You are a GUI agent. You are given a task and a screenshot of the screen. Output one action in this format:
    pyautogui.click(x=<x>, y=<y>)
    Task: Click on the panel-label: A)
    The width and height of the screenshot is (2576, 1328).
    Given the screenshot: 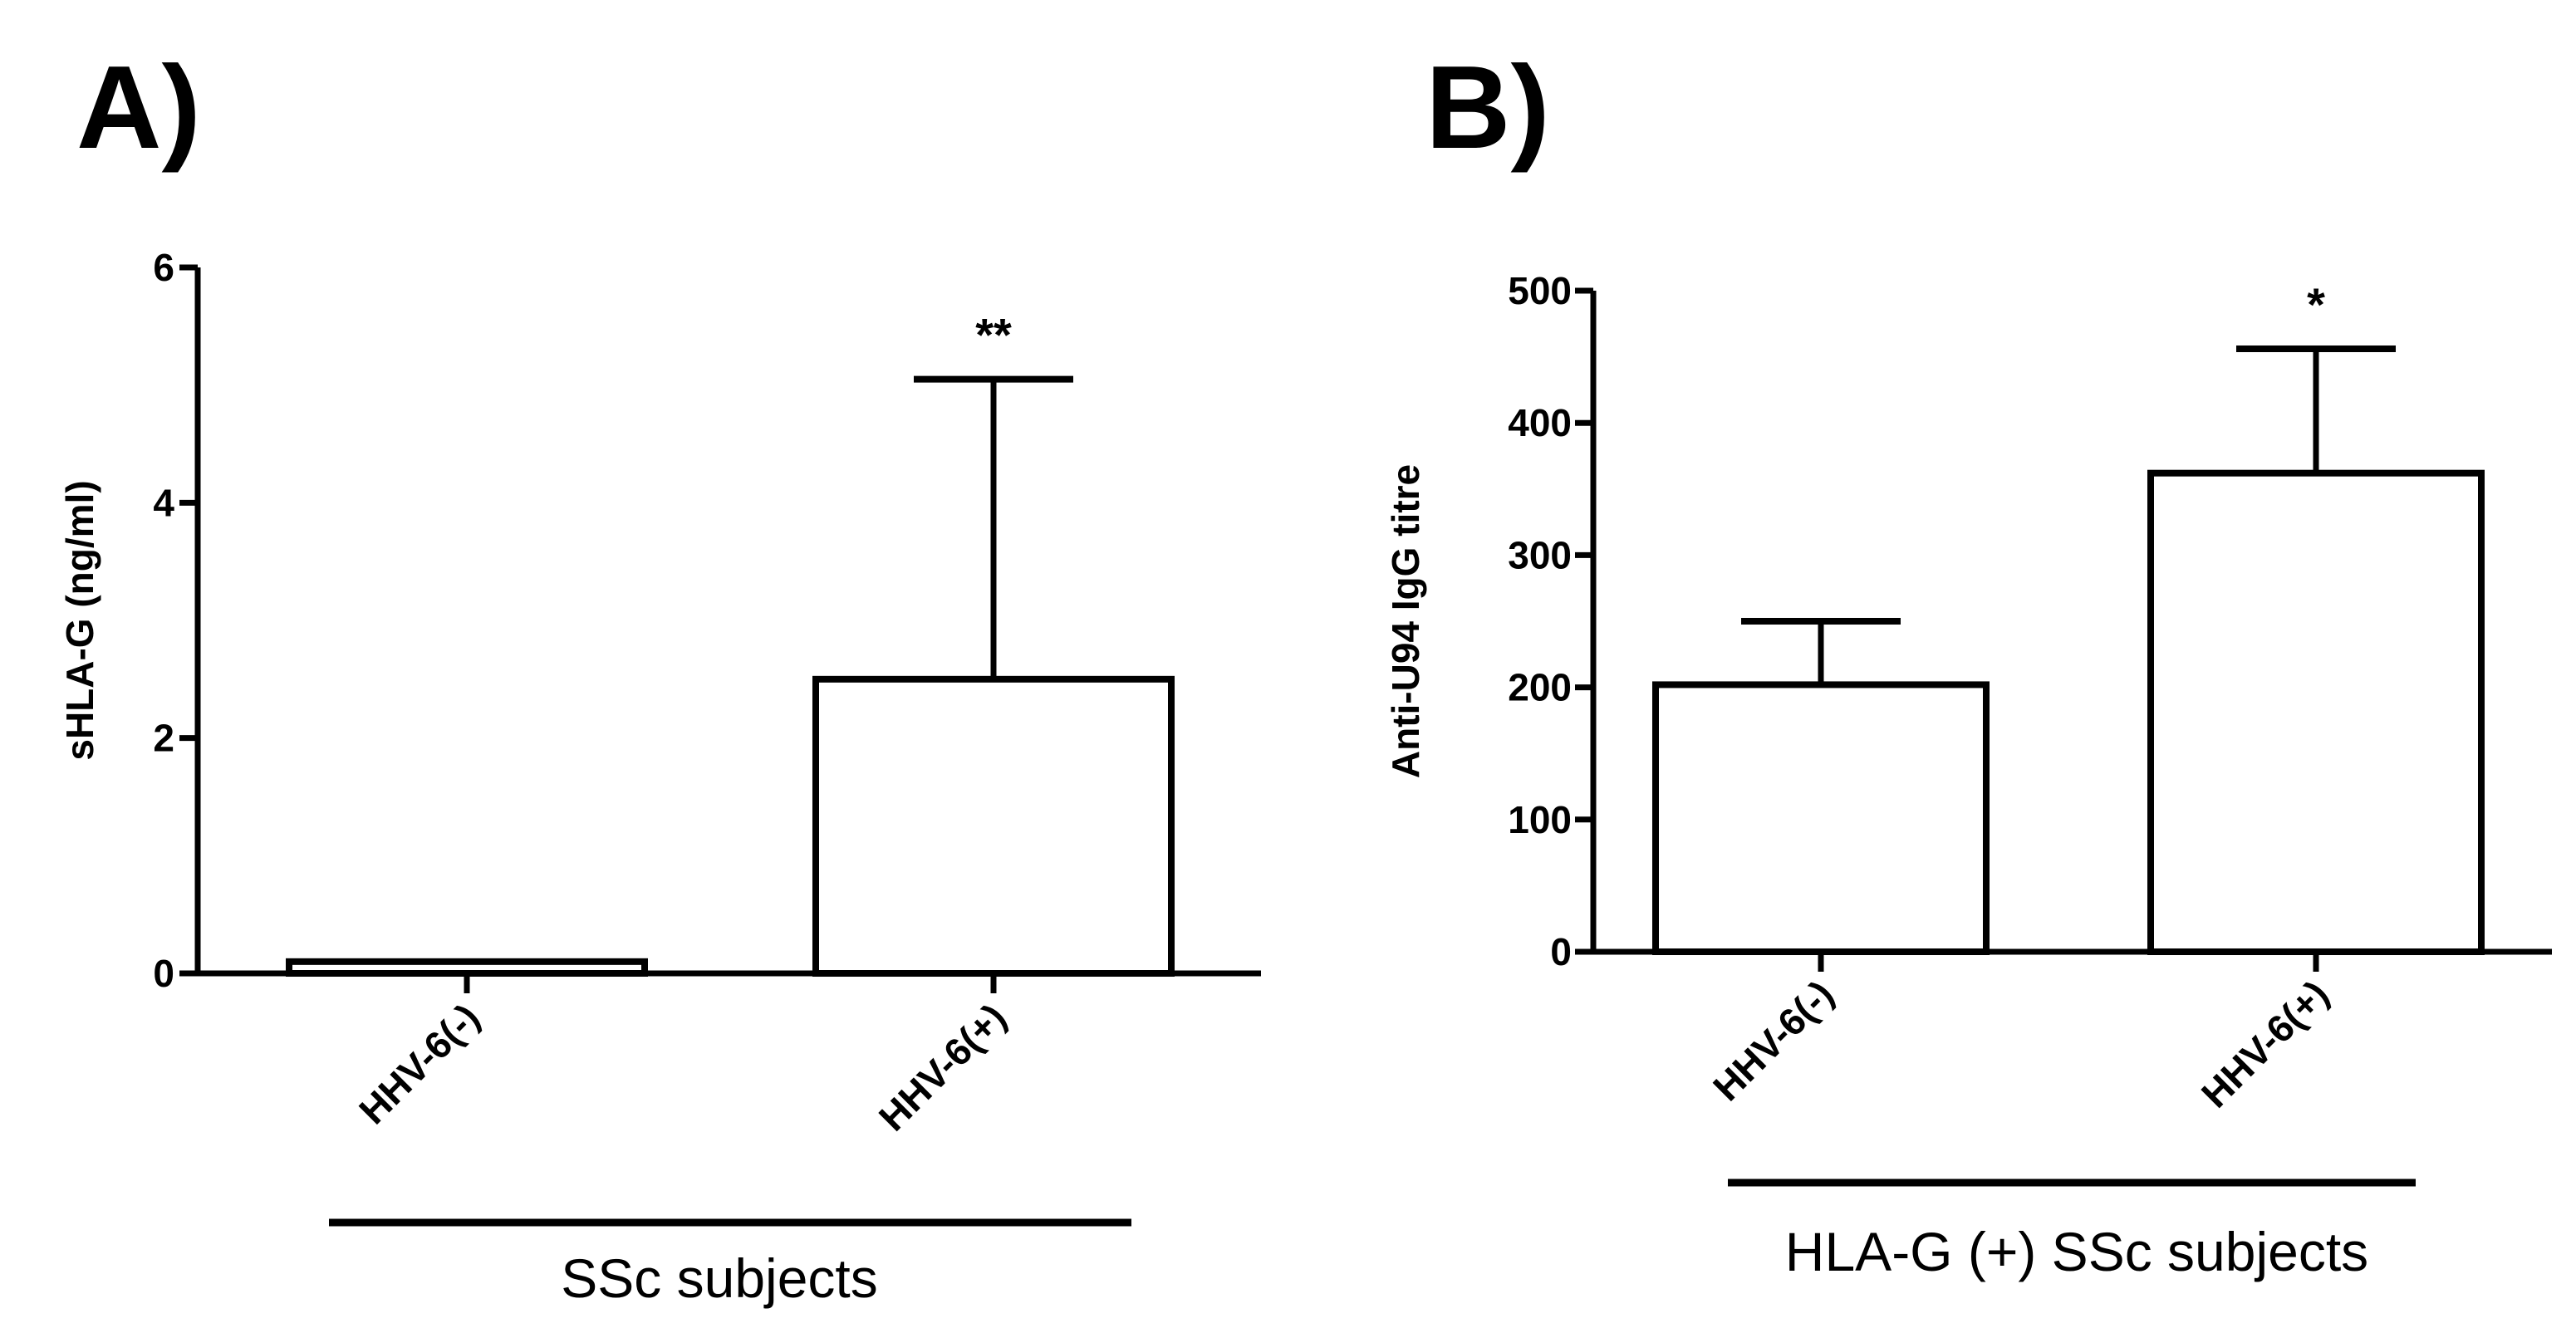 What is the action you would take?
    pyautogui.click(x=138, y=108)
    